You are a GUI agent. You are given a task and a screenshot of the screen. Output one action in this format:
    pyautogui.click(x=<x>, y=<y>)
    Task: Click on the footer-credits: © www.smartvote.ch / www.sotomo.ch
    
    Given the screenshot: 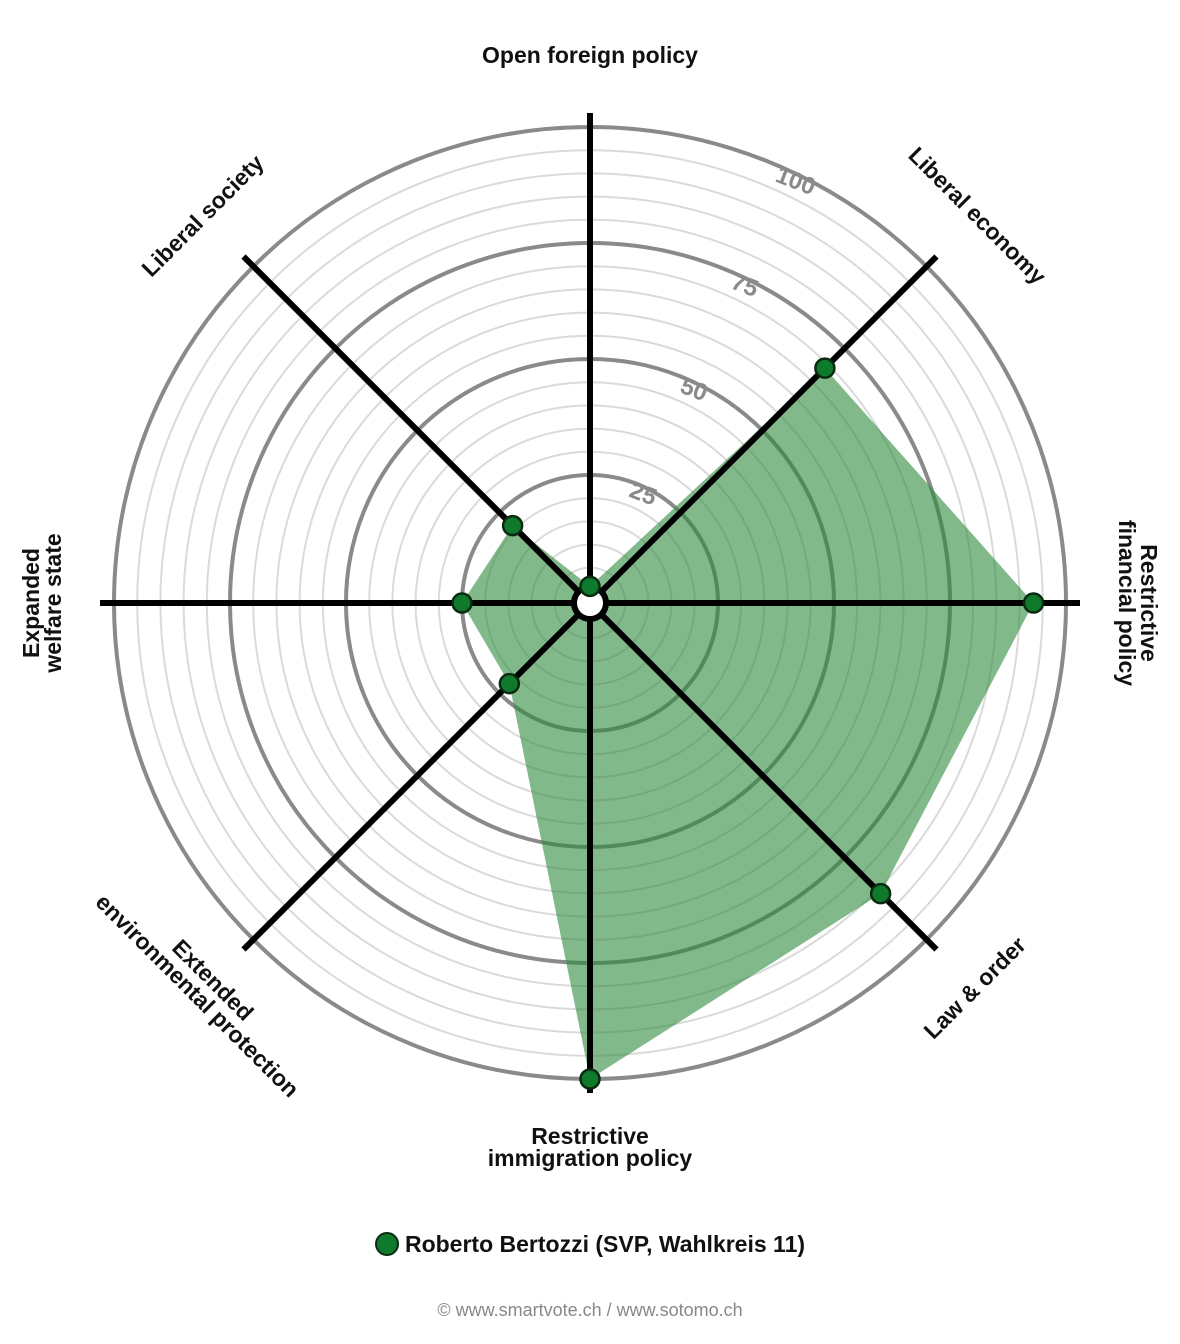 What is the action you would take?
    pyautogui.click(x=590, y=1310)
    